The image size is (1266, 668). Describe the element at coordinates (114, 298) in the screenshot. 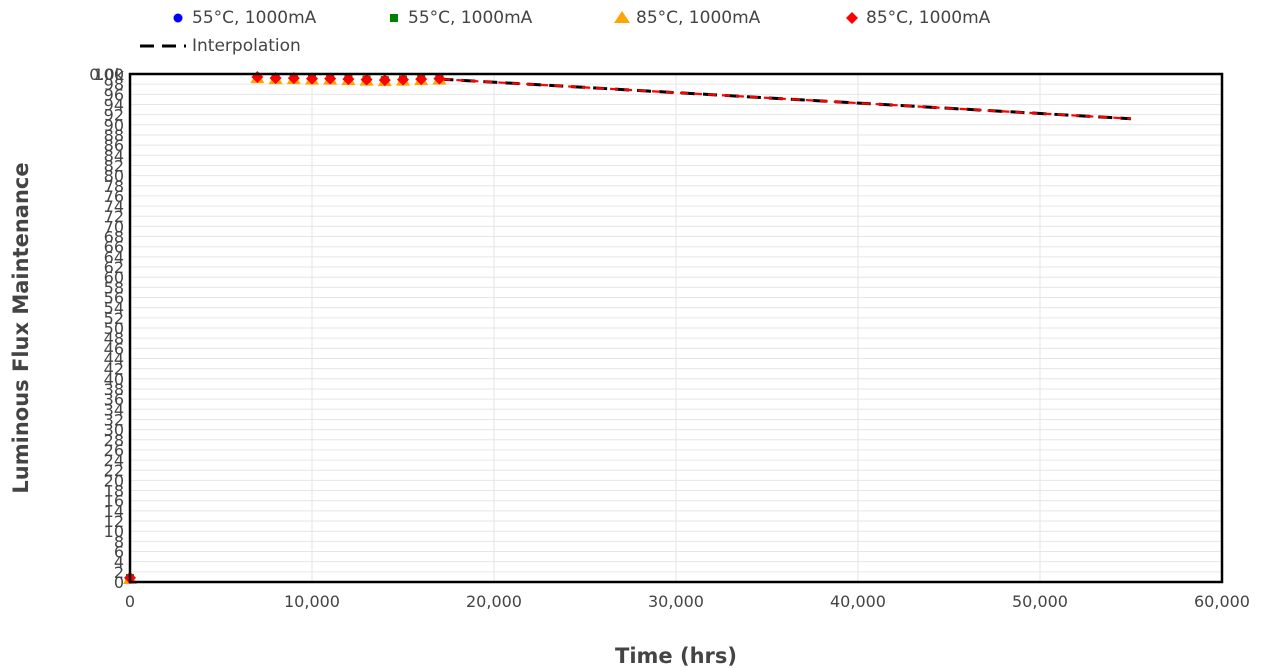

I see `y-tick-label: 56` at that location.